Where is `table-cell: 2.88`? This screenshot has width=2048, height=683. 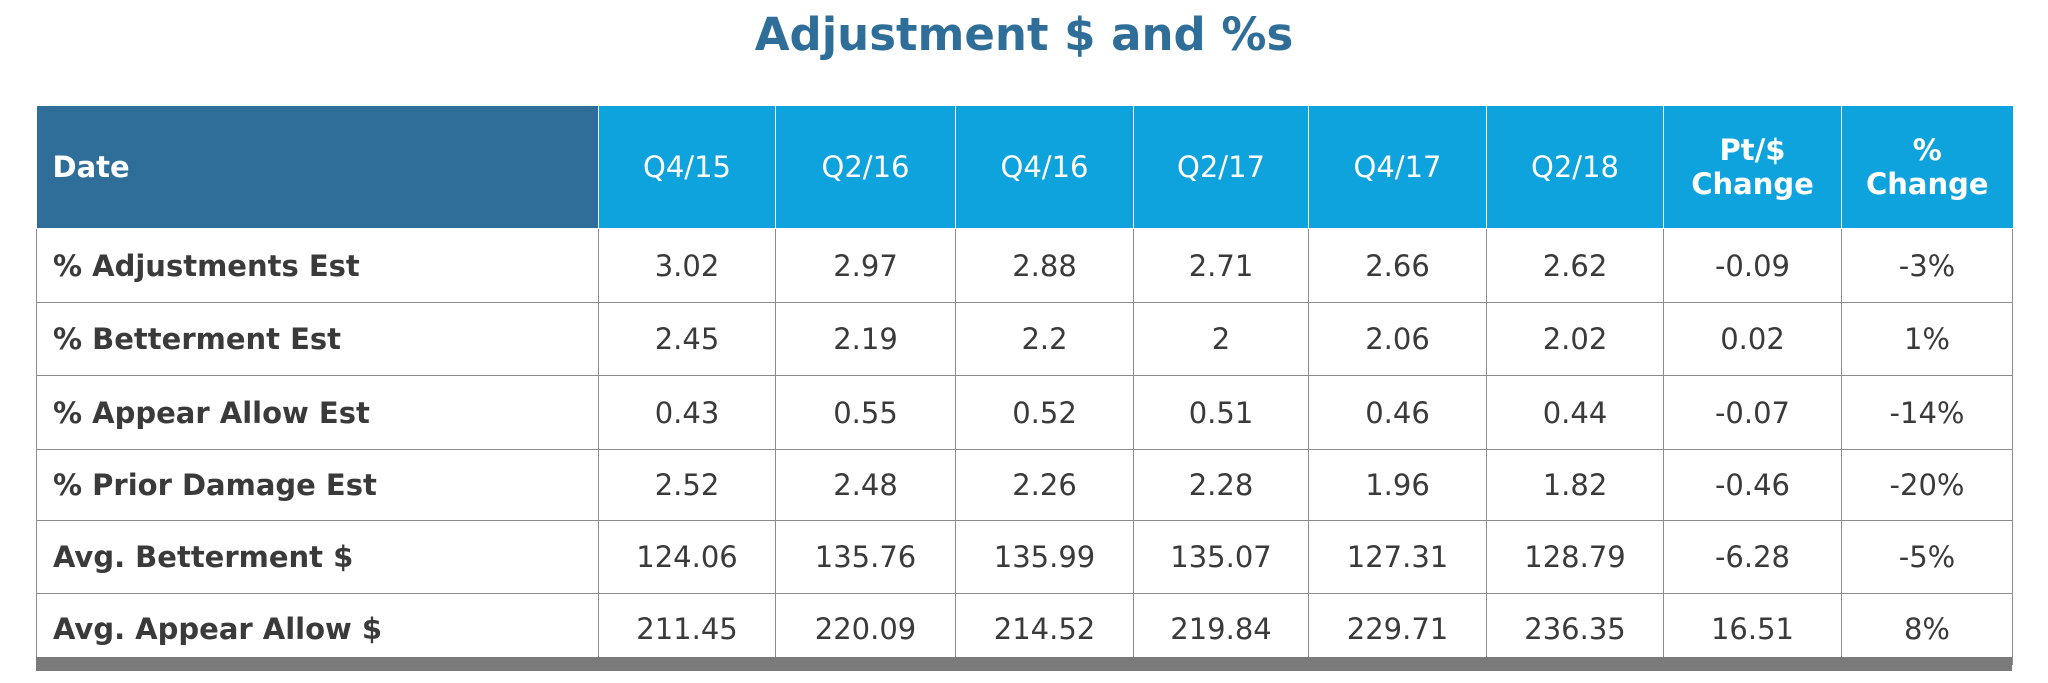
table-cell: 2.88 is located at coordinates (1044, 265).